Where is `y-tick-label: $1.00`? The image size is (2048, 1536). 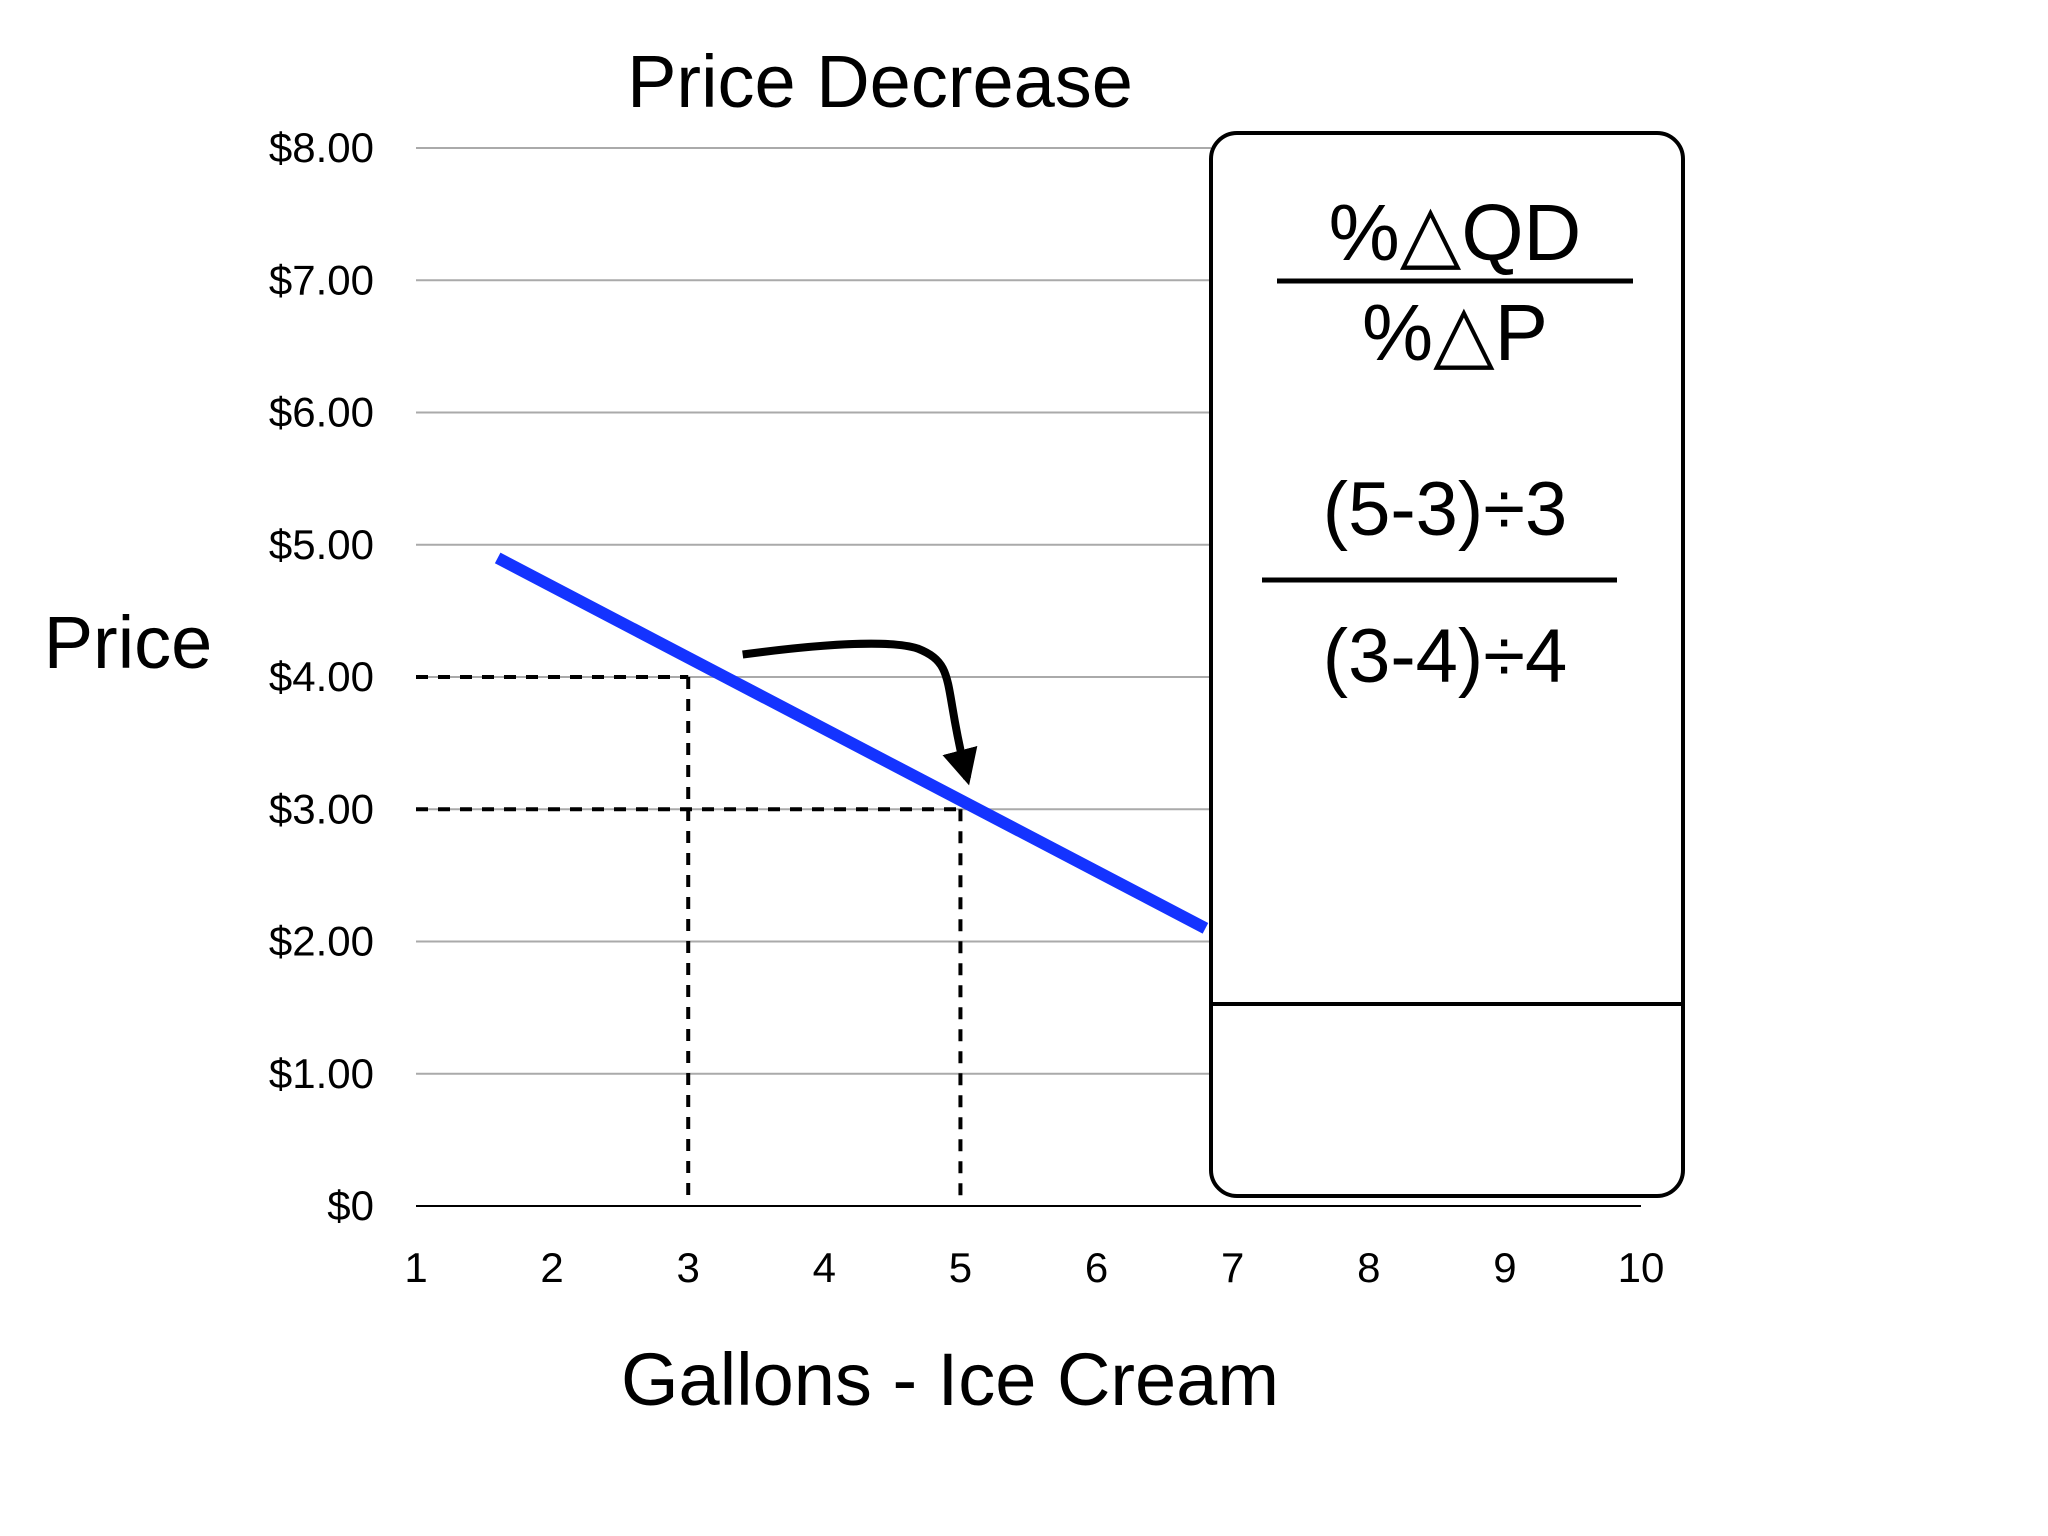 y-tick-label: $1.00 is located at coordinates (321, 1073).